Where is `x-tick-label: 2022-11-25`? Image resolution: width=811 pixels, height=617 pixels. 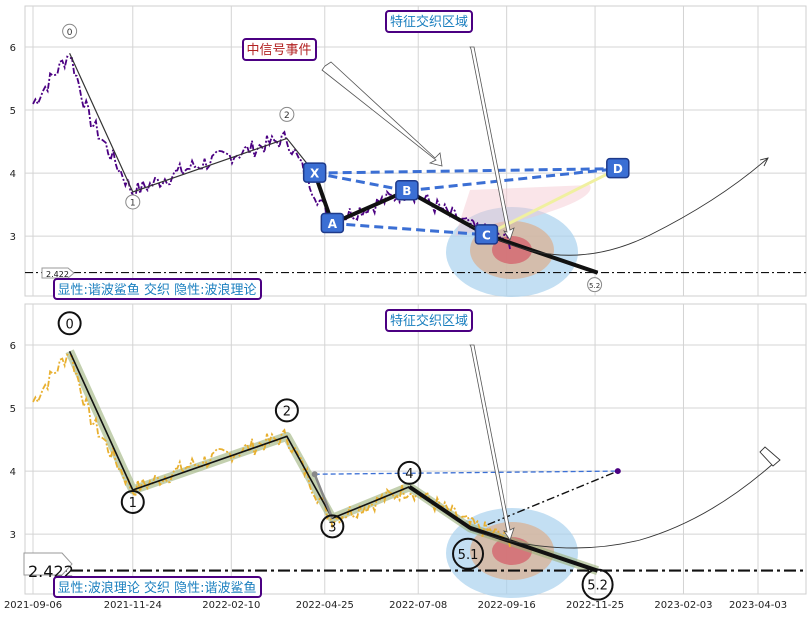 x-tick-label: 2022-11-25 is located at coordinates (595, 605).